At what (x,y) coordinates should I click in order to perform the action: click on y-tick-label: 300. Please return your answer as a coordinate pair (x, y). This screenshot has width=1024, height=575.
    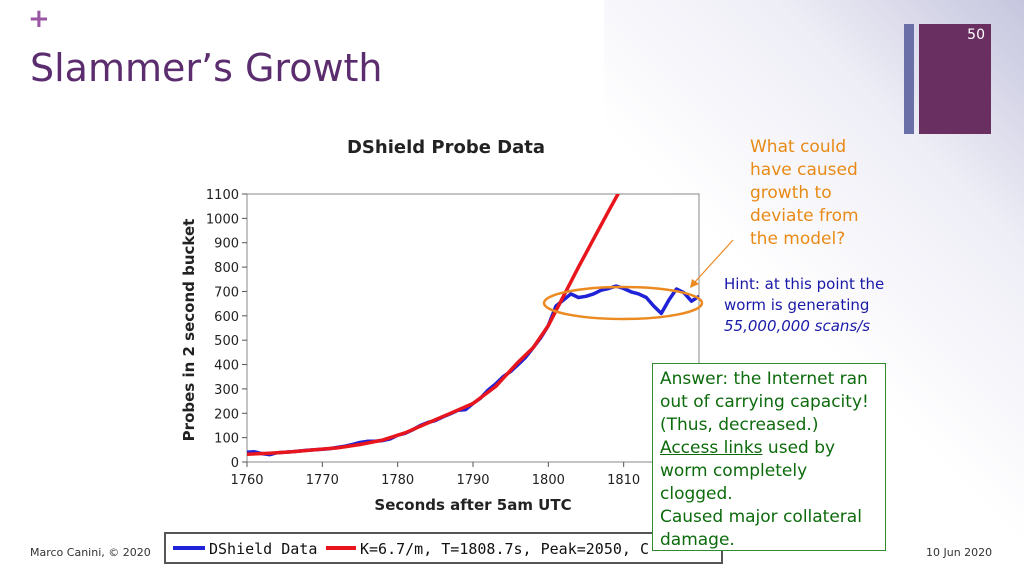
    Looking at the image, I should click on (226, 390).